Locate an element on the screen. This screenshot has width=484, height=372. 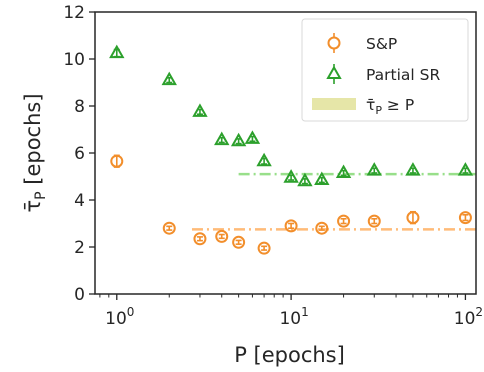
legend-marker-triangle is located at coordinates (334, 72).